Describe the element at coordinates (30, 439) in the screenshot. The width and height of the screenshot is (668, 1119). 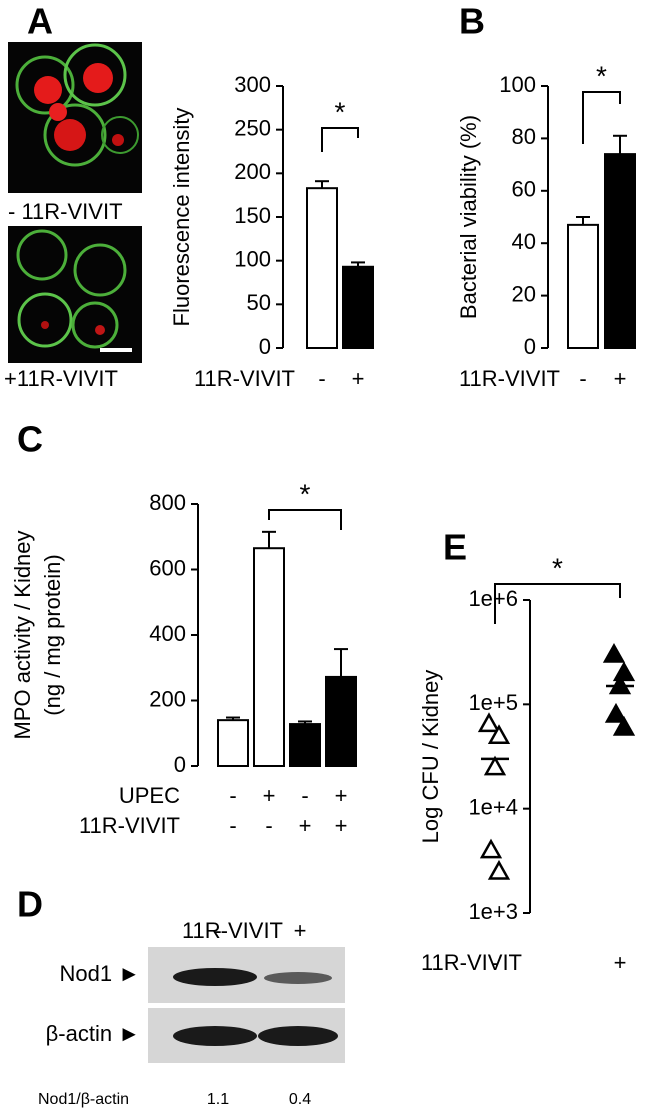
I see `panel-label: C` at that location.